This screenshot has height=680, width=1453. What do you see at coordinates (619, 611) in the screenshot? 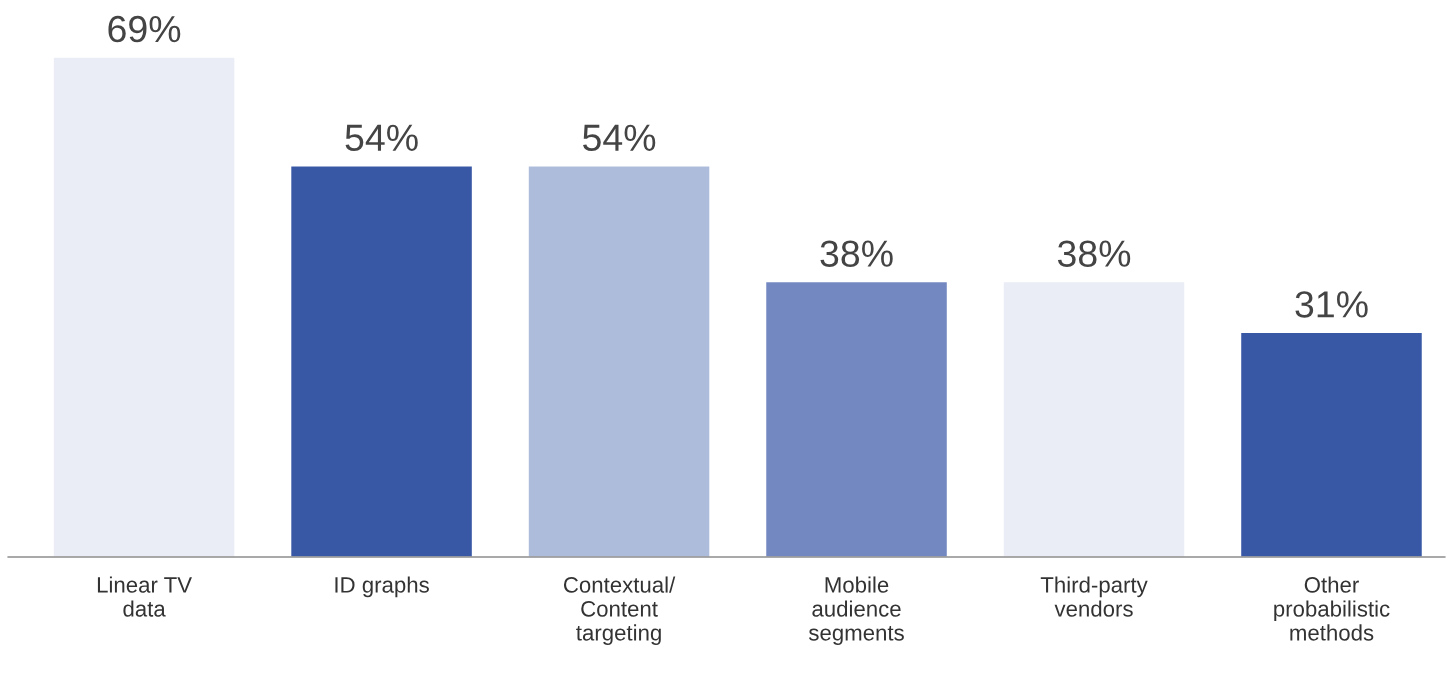
I see `x-tick-label: Contextual/ Content targeting` at bounding box center [619, 611].